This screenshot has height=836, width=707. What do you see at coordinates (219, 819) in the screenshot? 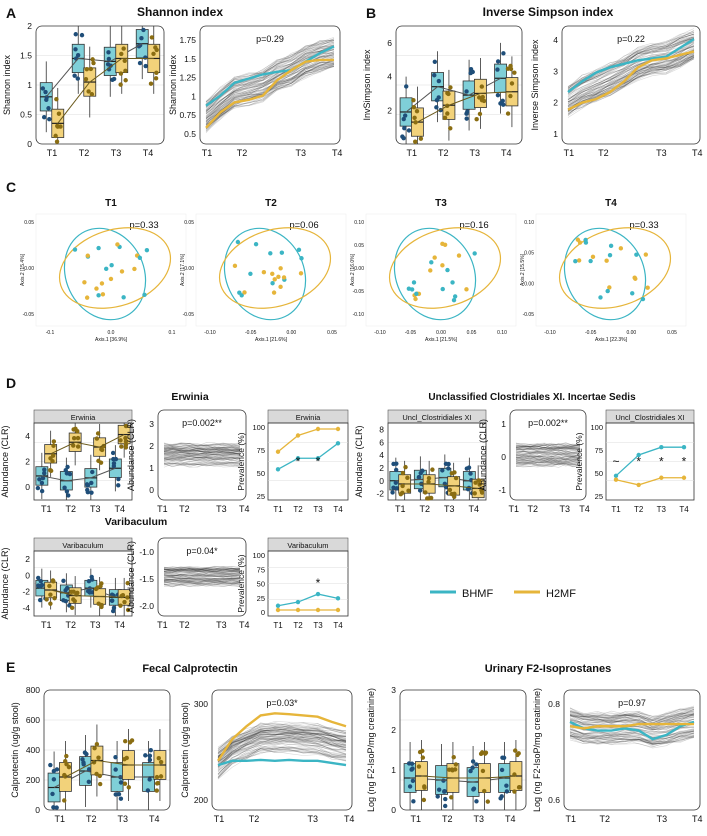
I see `calprotectin-traj-xtick: T1` at bounding box center [219, 819].